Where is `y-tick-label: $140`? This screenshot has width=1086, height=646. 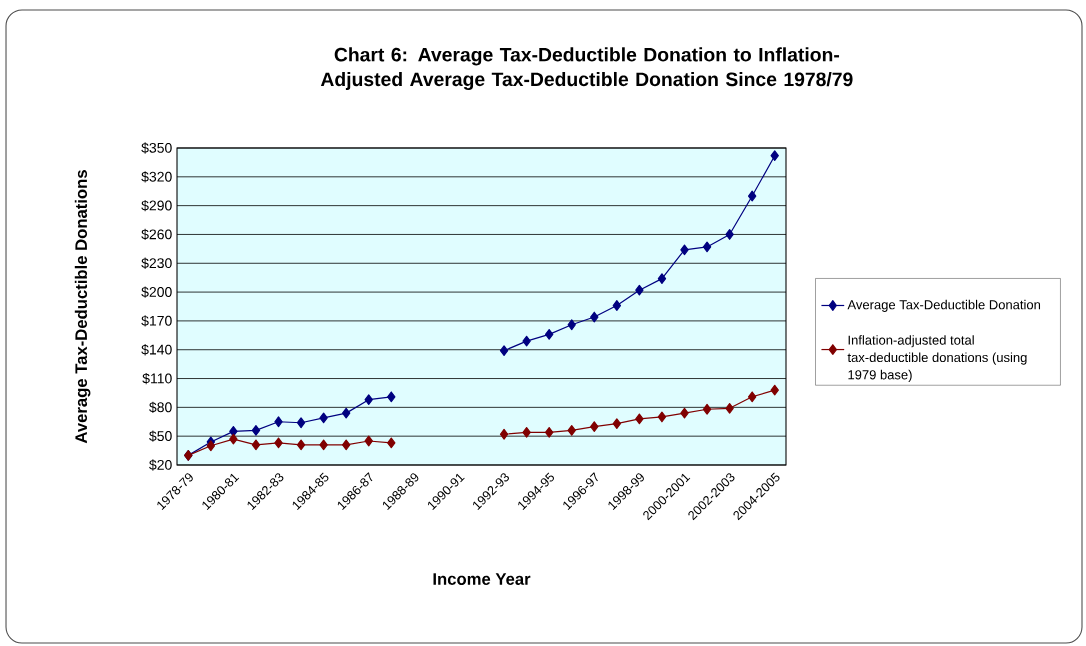 y-tick-label: $140 is located at coordinates (156, 350).